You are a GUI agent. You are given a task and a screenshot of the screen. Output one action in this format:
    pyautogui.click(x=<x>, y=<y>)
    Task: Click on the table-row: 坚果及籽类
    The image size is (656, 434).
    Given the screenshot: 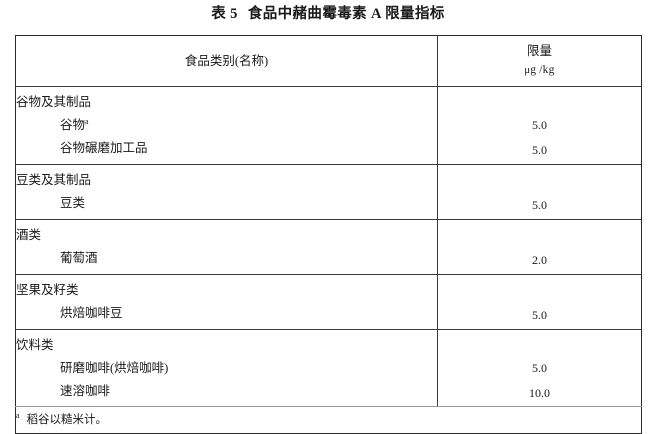 What is the action you would take?
    pyautogui.click(x=328, y=288)
    